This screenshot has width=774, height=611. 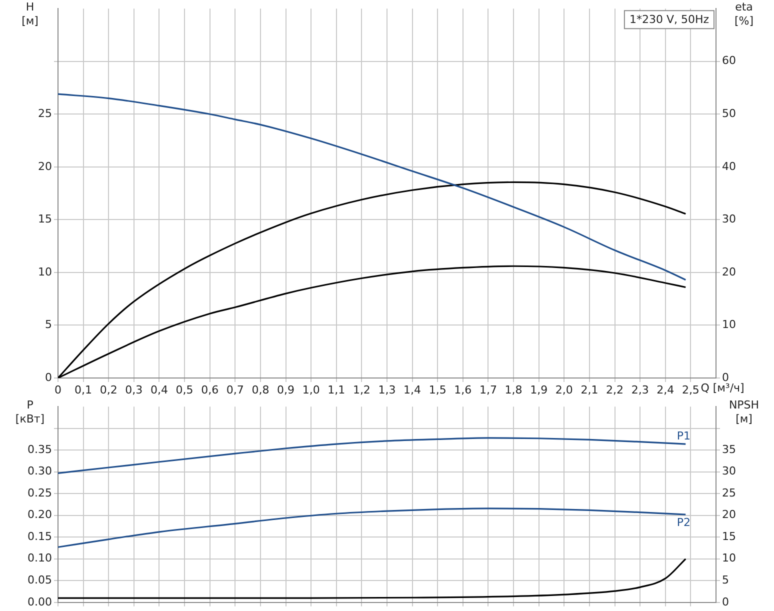 What do you see at coordinates (40, 471) in the screenshot?
I see `y-tick-label: 0.30` at bounding box center [40, 471].